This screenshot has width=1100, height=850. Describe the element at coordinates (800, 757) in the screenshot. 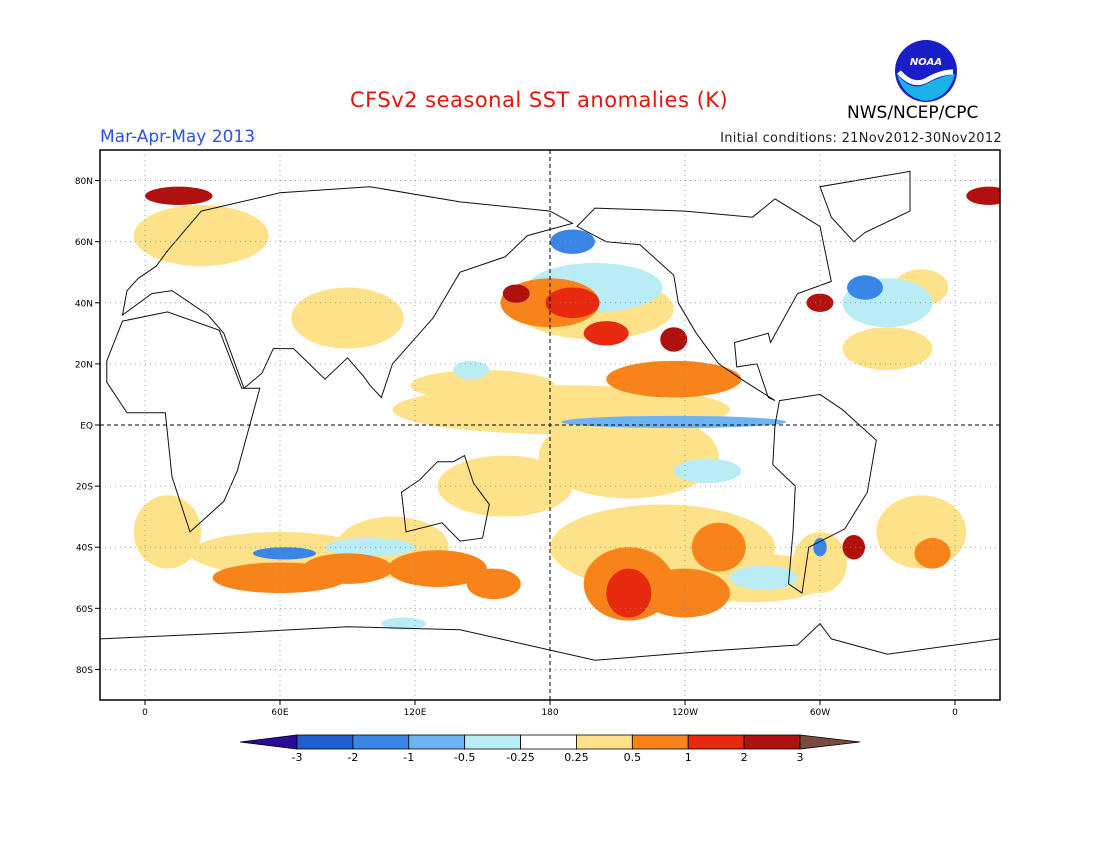

I see `colorbar-label: 3` at that location.